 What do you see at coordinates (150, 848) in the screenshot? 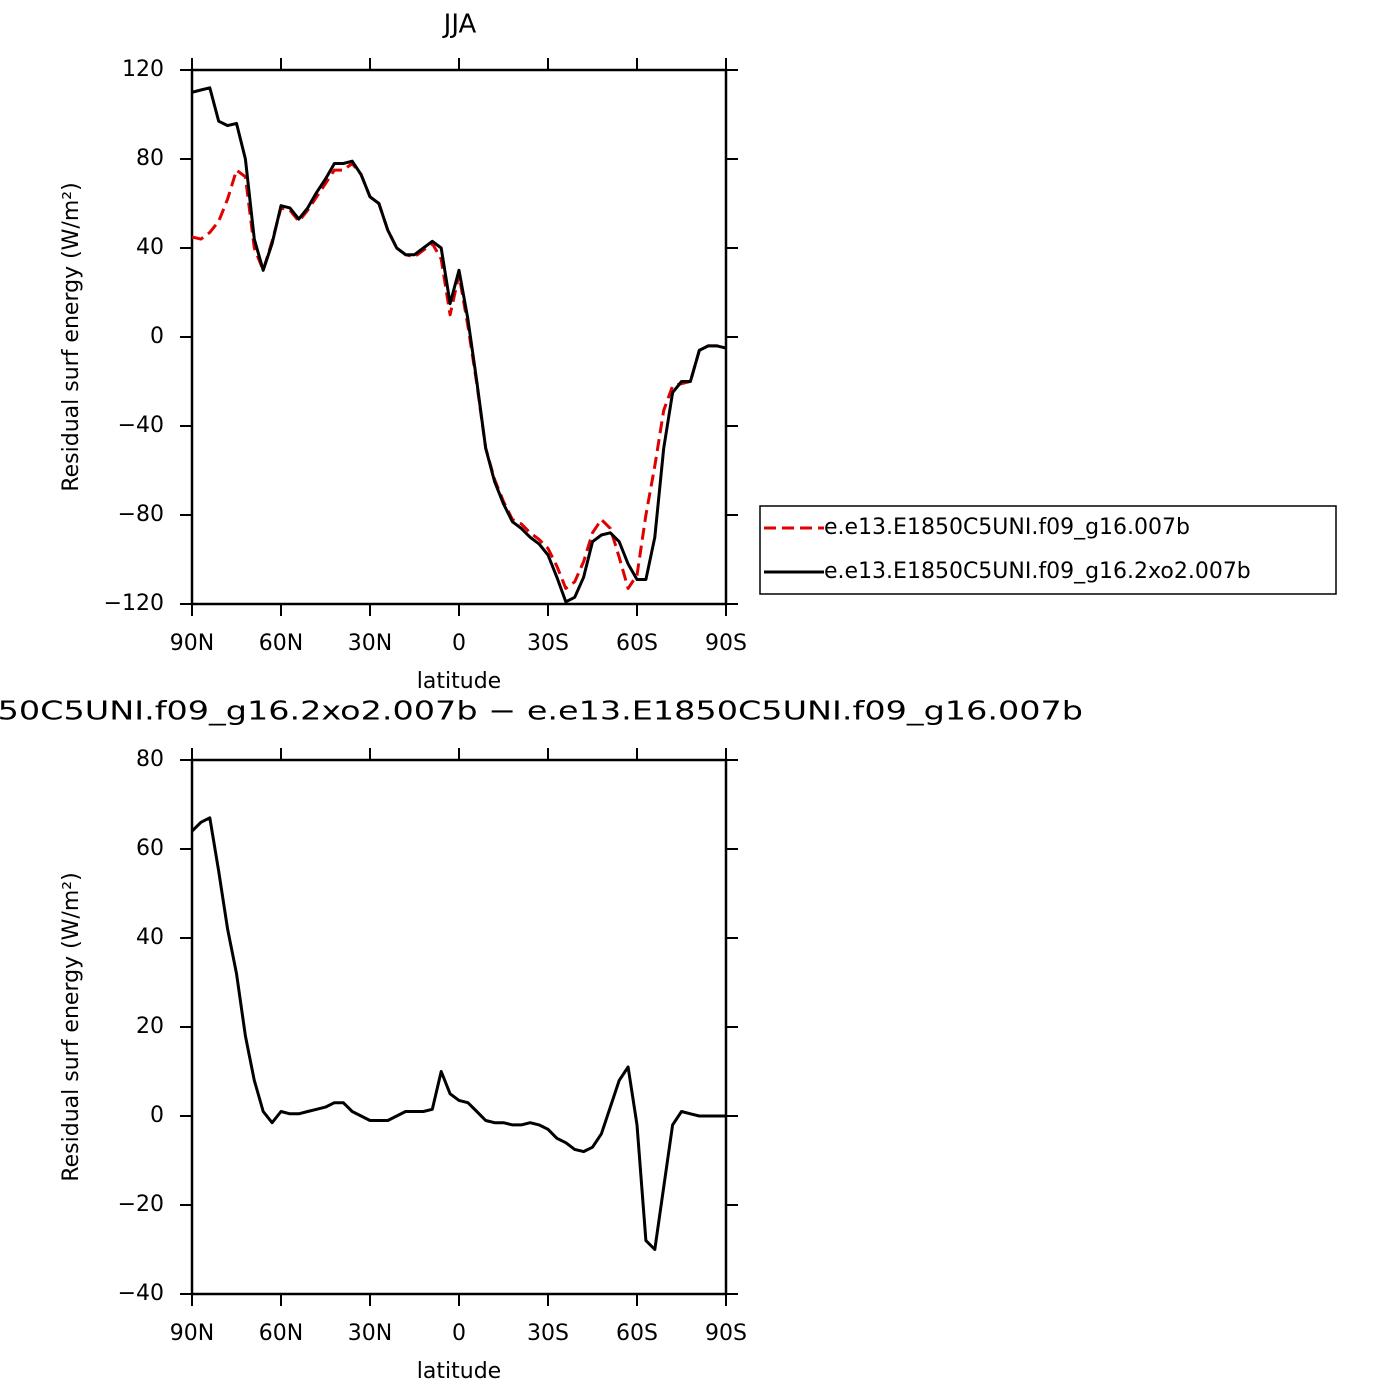
I see `y-tick-label: 60` at bounding box center [150, 848].